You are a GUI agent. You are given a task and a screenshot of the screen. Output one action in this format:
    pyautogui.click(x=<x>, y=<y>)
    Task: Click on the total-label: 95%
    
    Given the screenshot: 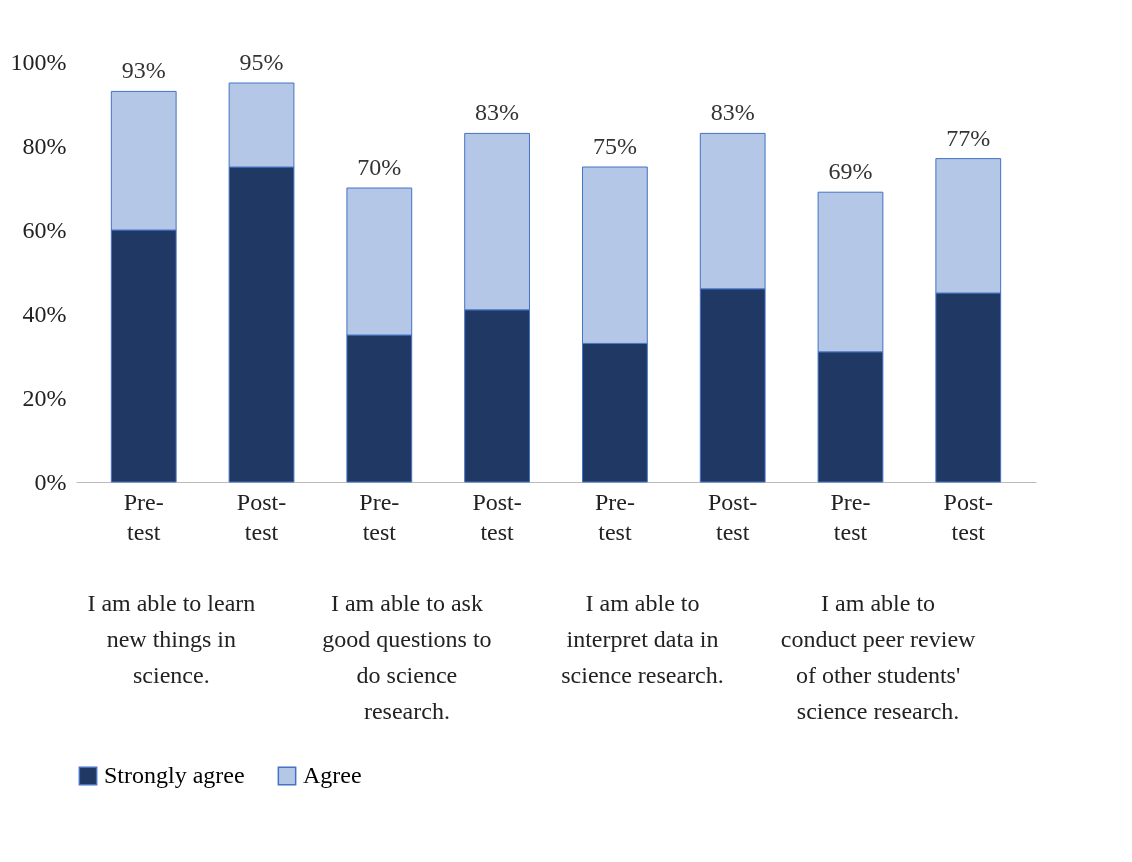 What is the action you would take?
    pyautogui.click(x=261, y=62)
    